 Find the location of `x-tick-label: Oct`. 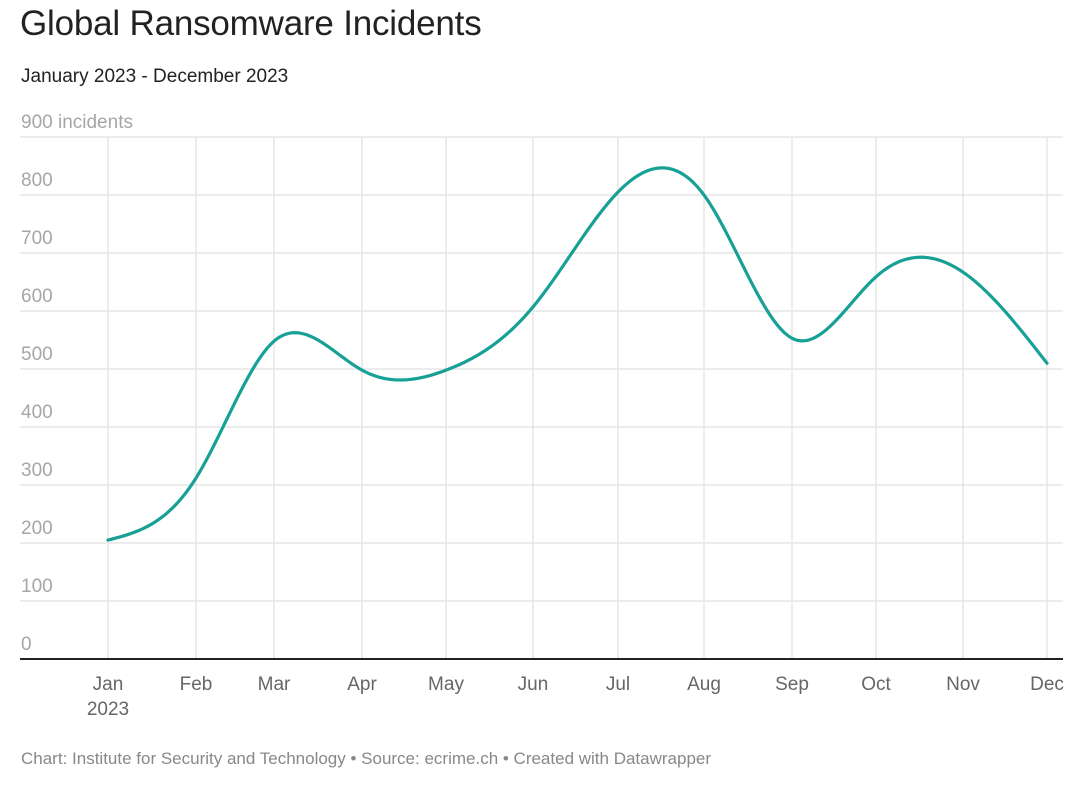

x-tick-label: Oct is located at coordinates (876, 684).